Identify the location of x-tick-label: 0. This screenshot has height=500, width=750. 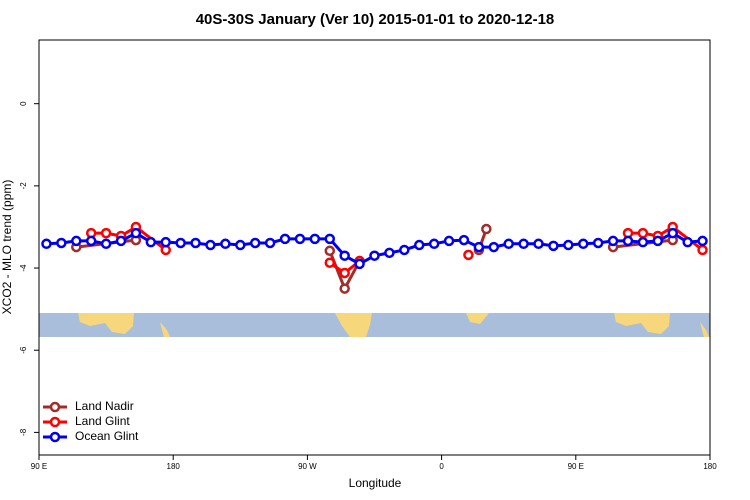
(441, 466).